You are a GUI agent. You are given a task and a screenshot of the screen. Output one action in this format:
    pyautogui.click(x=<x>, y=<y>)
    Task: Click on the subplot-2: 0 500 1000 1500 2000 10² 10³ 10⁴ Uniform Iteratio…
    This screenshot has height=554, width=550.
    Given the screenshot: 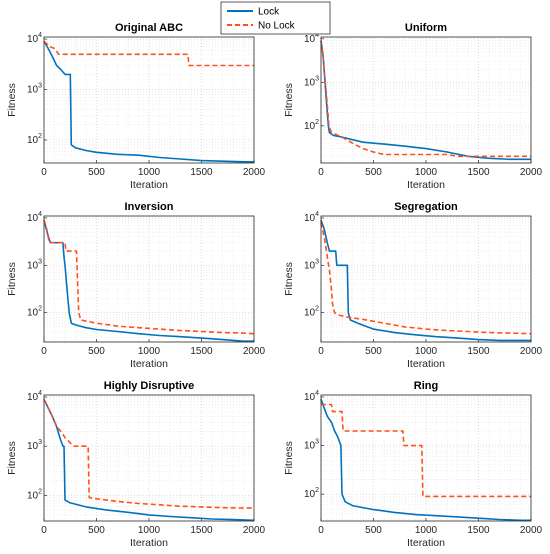 What is the action you would take?
    pyautogui.click(x=413, y=106)
    